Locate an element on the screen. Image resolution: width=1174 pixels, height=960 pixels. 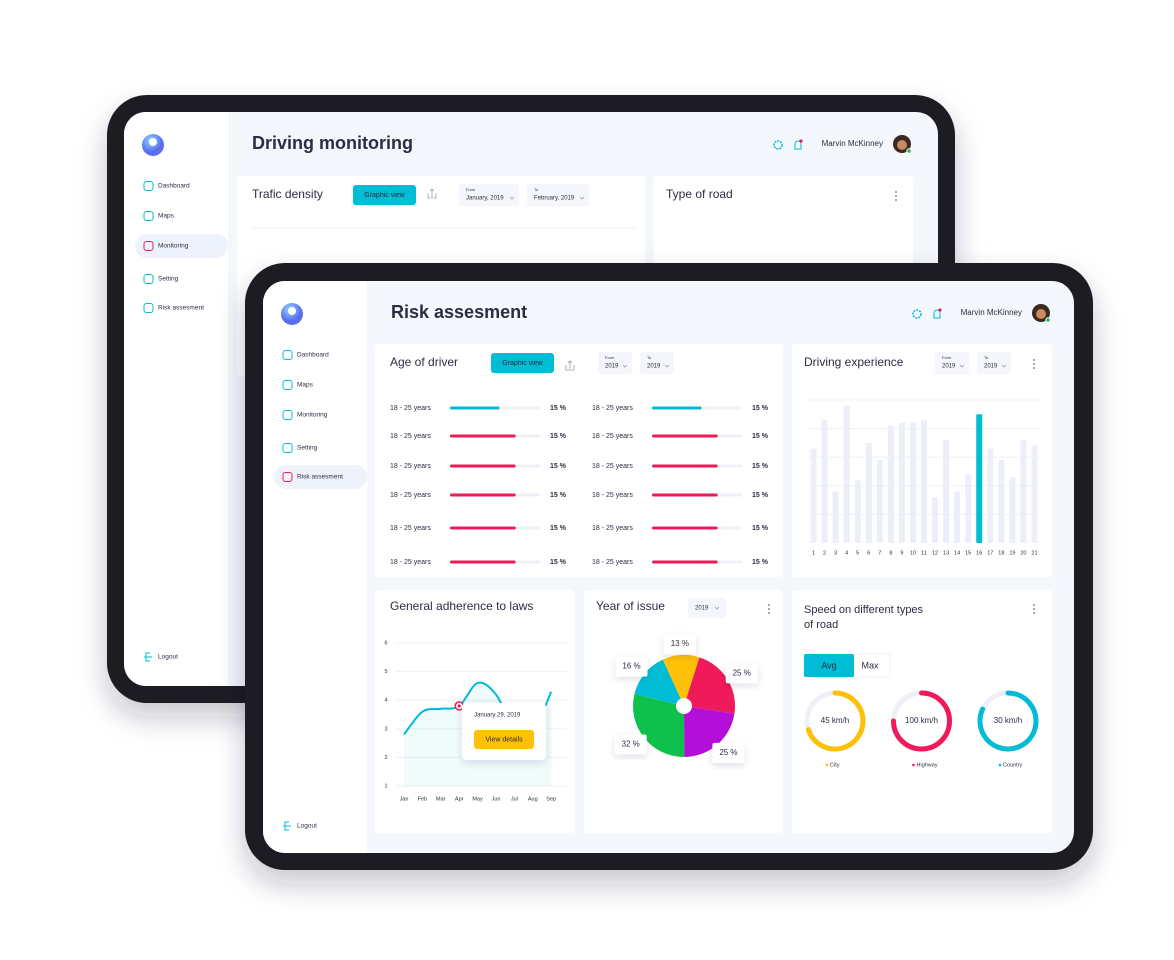
date-picker-caption: From is located at coordinates (610, 357).